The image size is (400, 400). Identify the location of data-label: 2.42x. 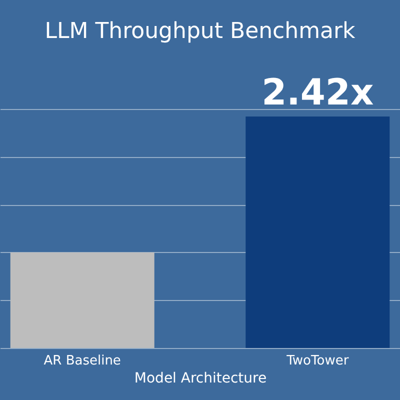
(318, 93).